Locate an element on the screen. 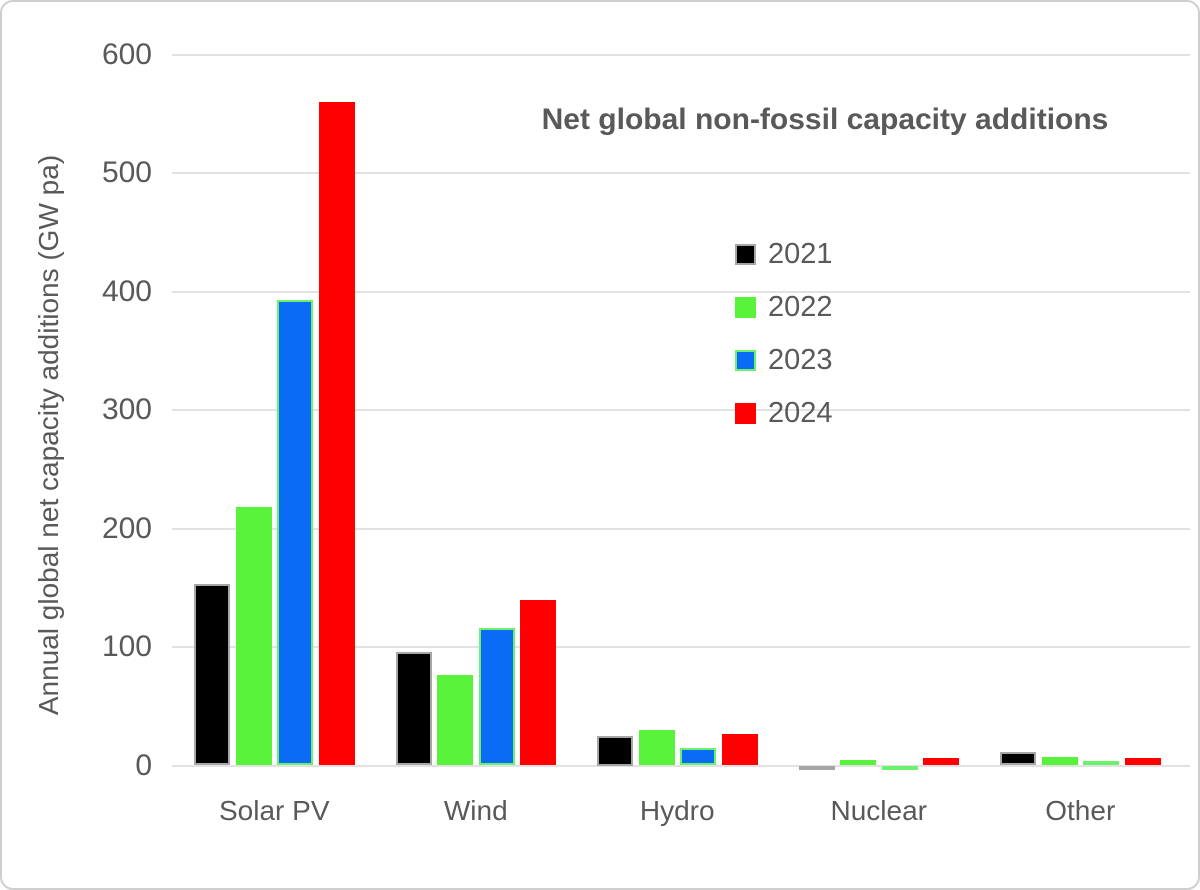 Image resolution: width=1200 pixels, height=890 pixels. x-category-label-solar-pv: Solar PV is located at coordinates (274, 810).